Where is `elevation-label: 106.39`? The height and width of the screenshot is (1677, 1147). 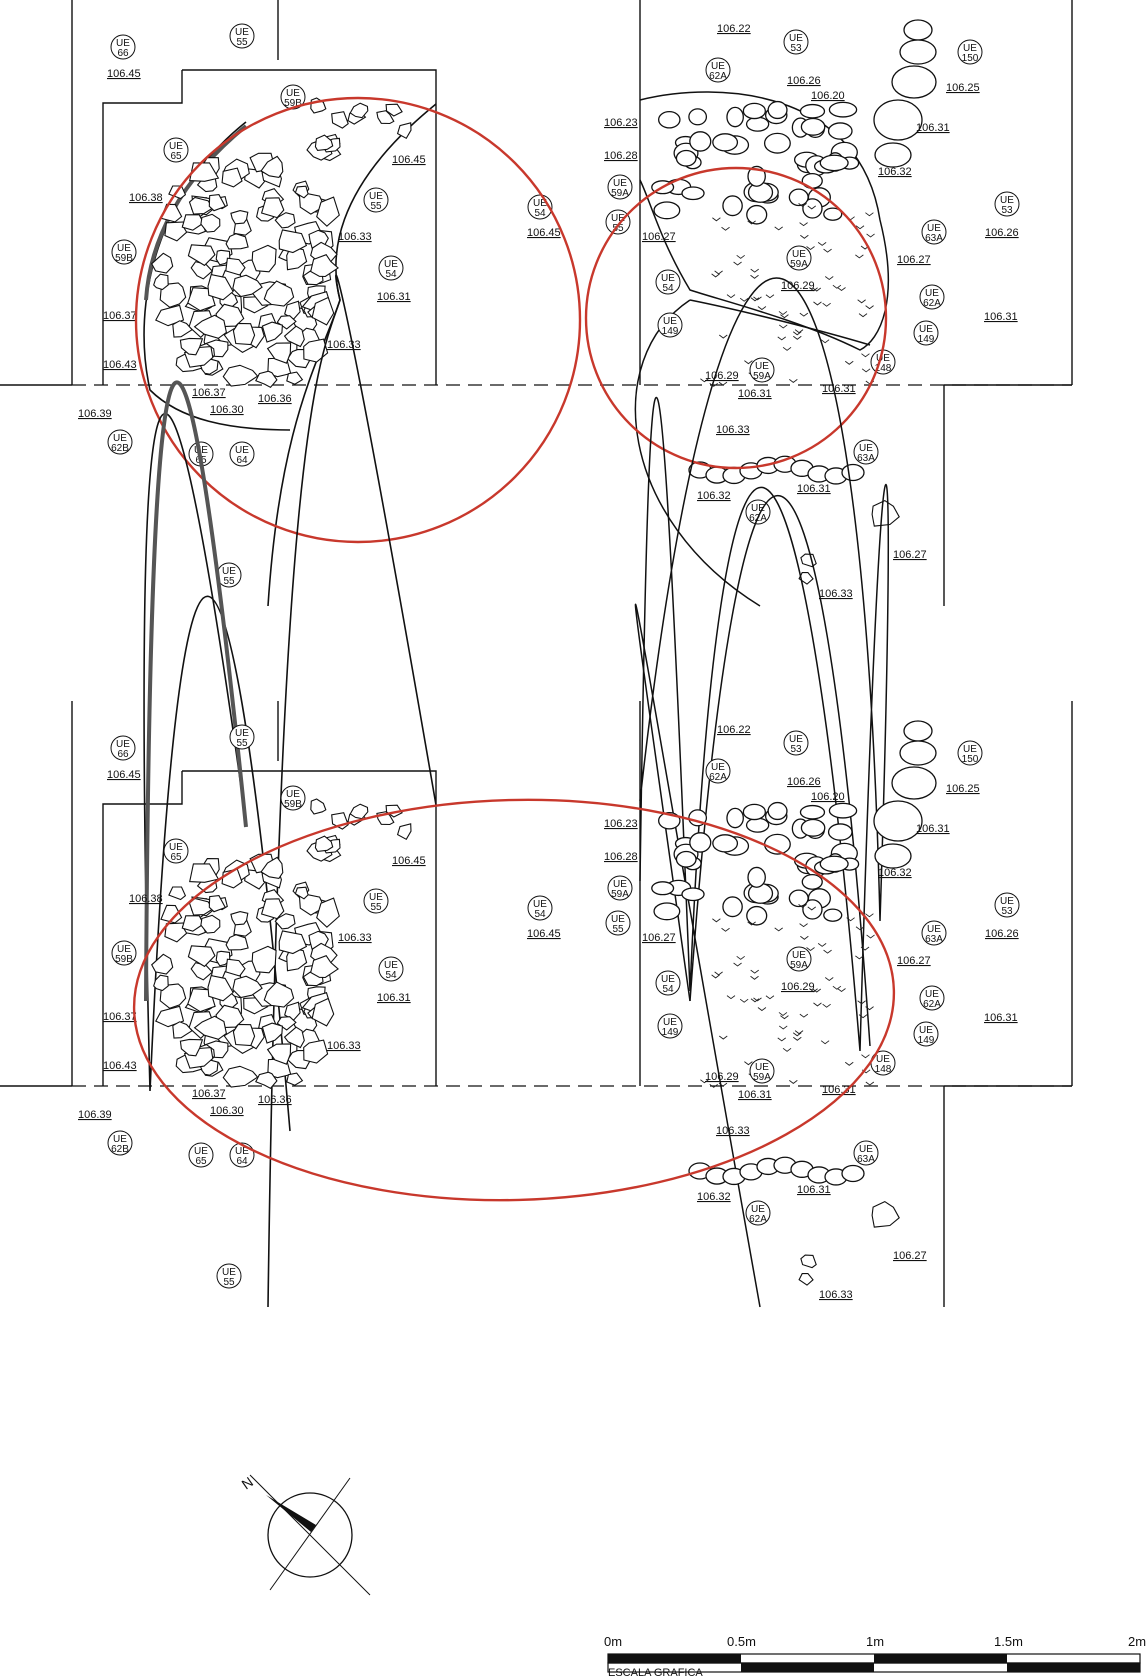
elevation-label: 106.39 is located at coordinates (95, 1115).